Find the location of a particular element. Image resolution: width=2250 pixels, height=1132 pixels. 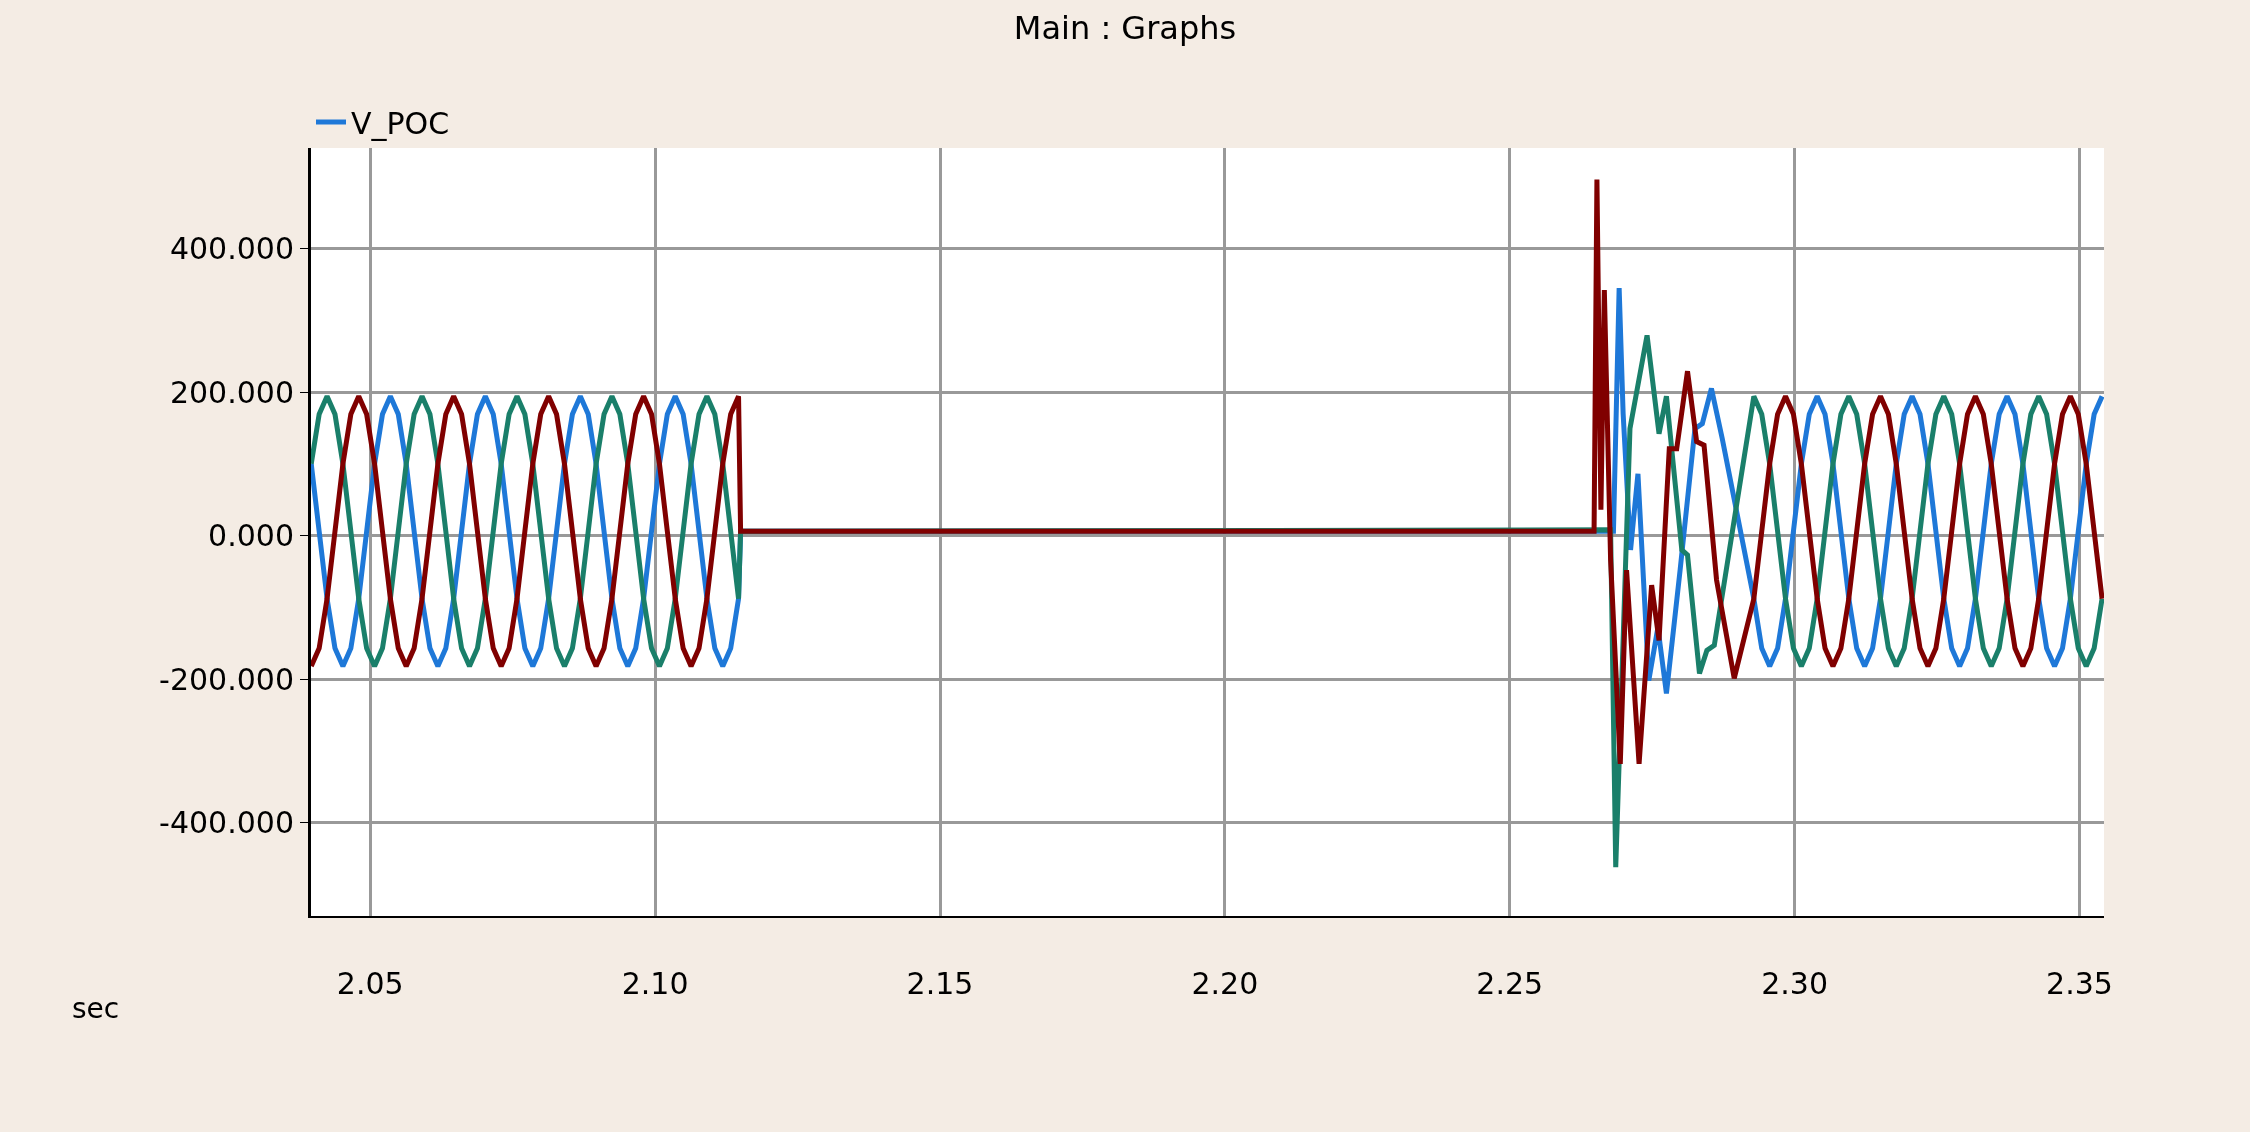

x-tick-label: 2.05 is located at coordinates (370, 983).